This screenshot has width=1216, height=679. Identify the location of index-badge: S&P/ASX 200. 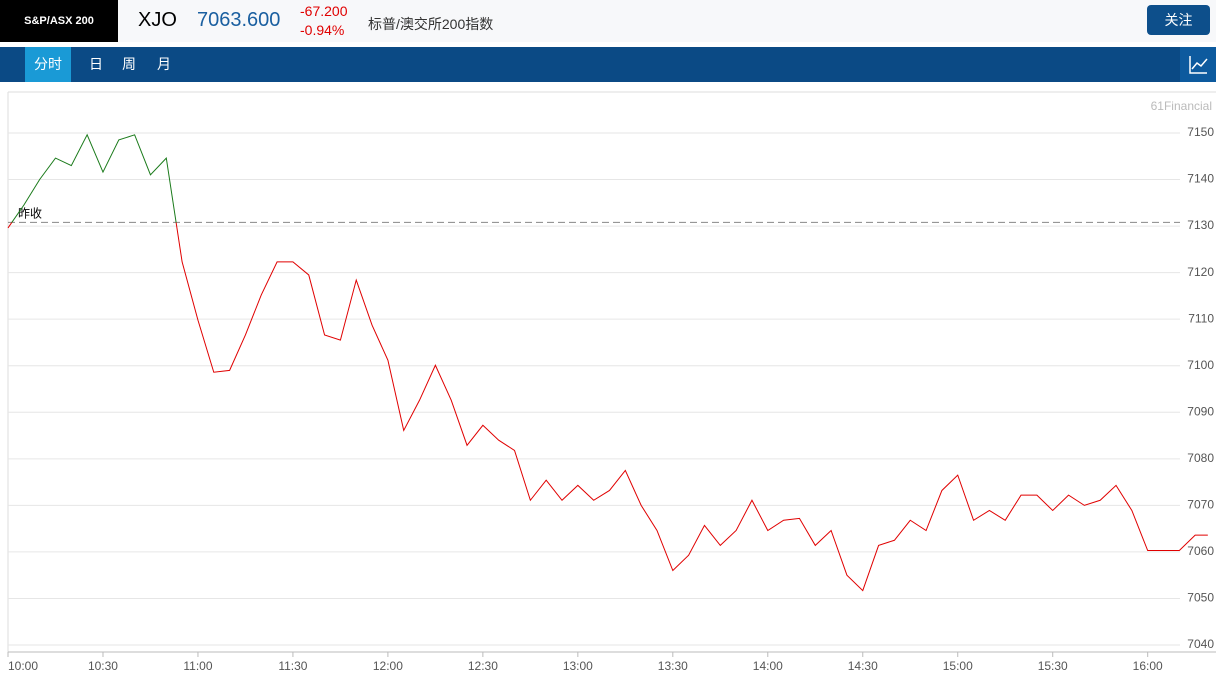
(59, 21).